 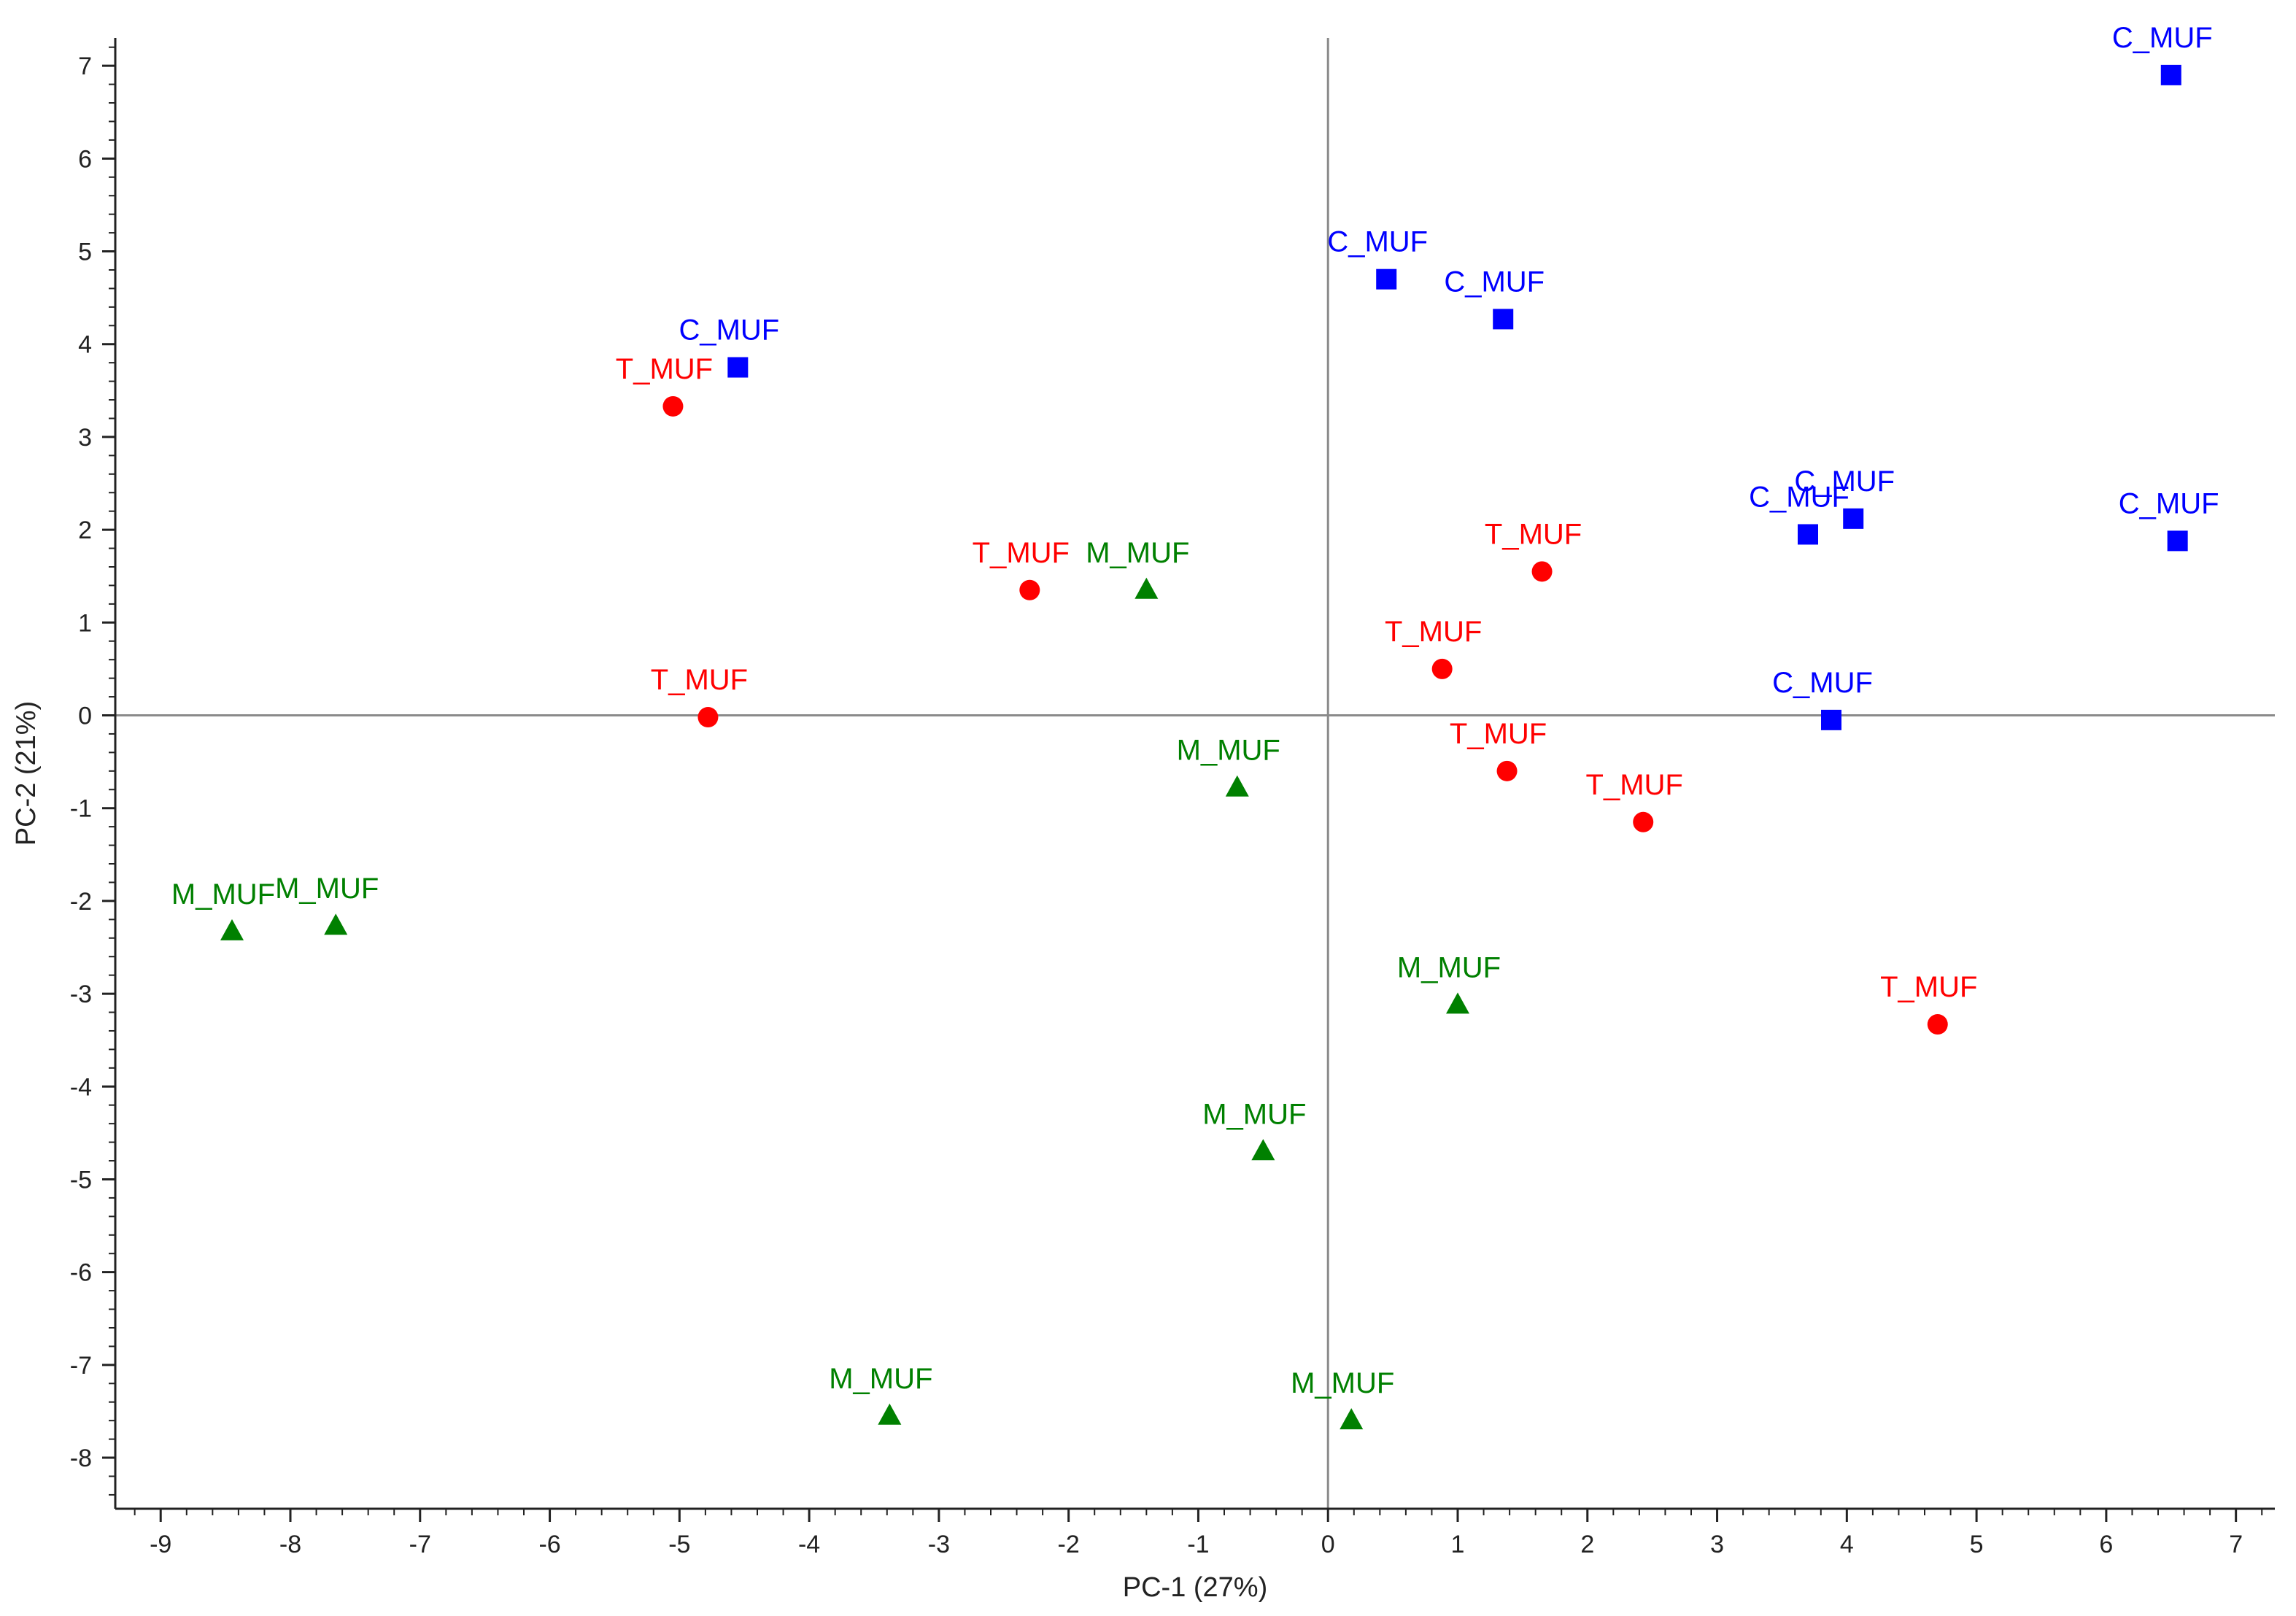 I want to click on x-tick-label: 1, so click(x=1458, y=1544).